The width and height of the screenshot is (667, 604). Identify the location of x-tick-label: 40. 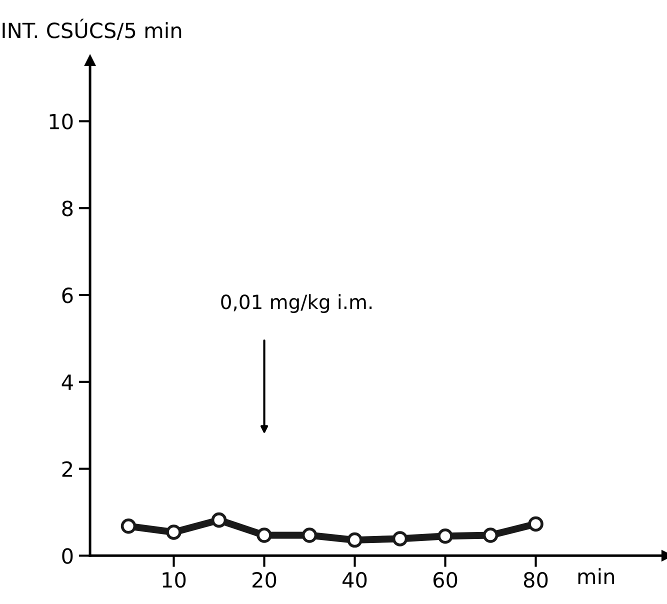
(354, 580).